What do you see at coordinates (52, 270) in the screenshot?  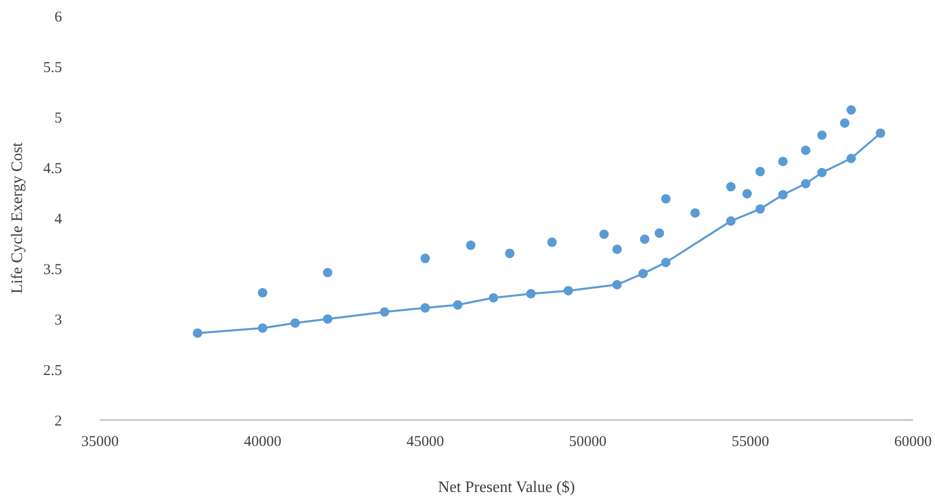 I see `y-tick-label: 3.5` at bounding box center [52, 270].